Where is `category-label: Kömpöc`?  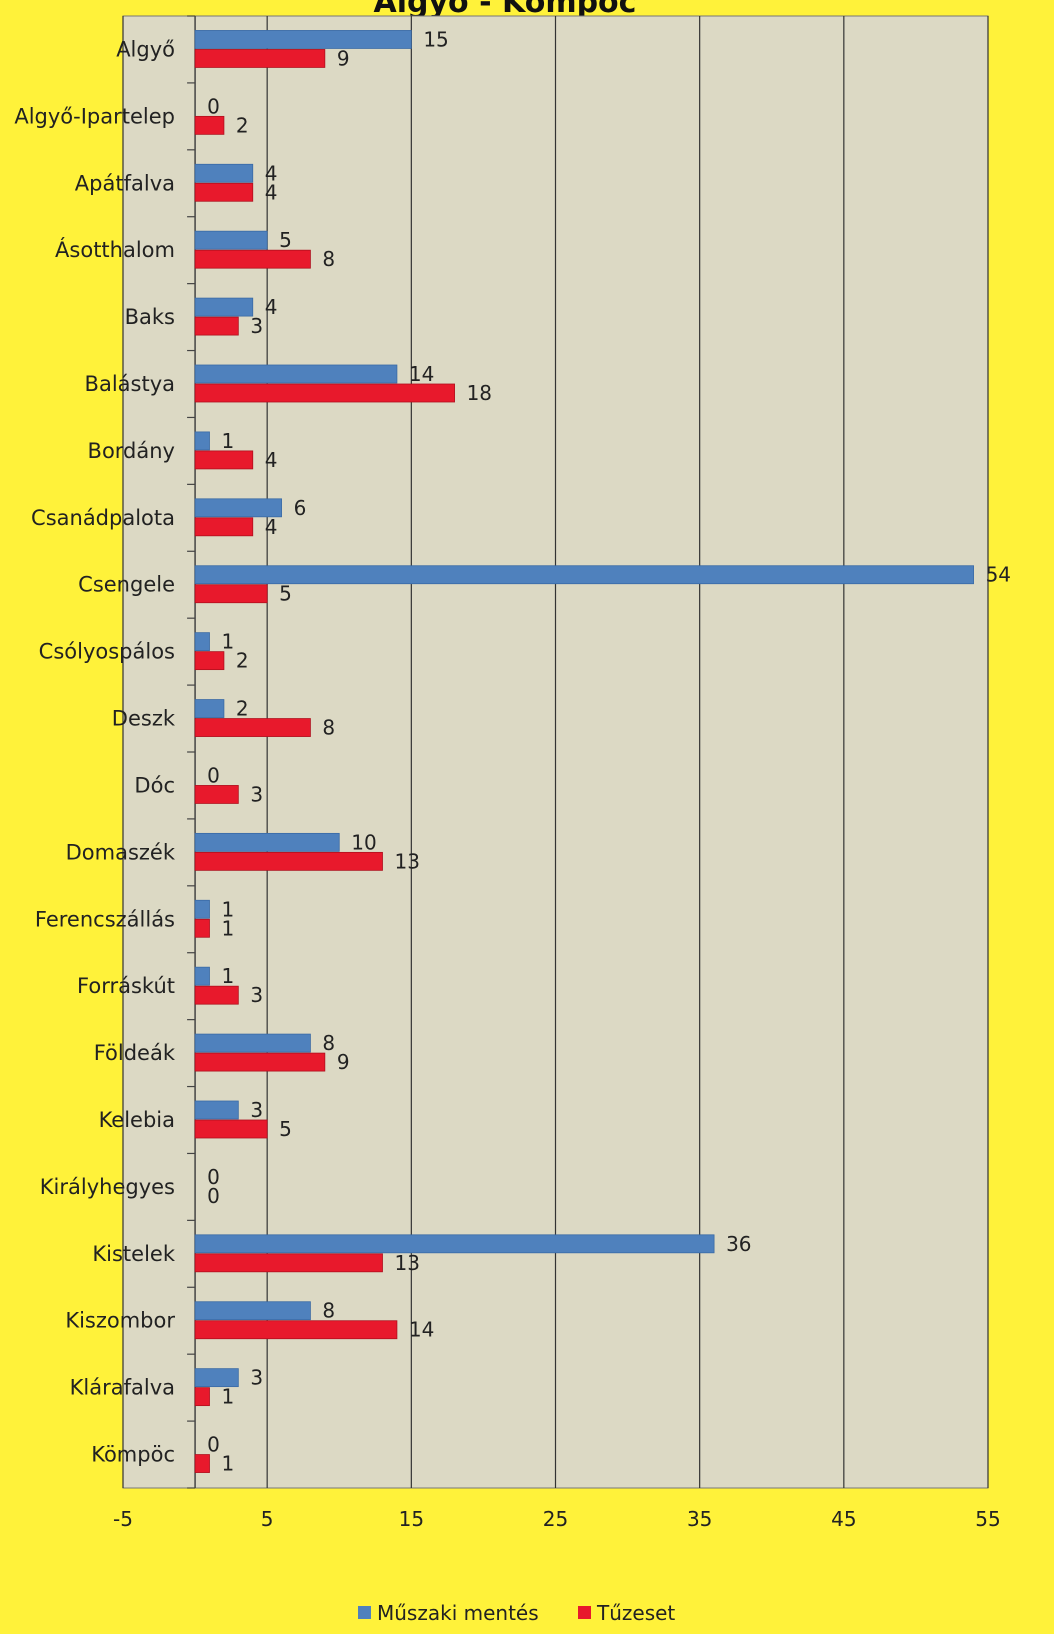
category-label: Kömpöc is located at coordinates (133, 1455).